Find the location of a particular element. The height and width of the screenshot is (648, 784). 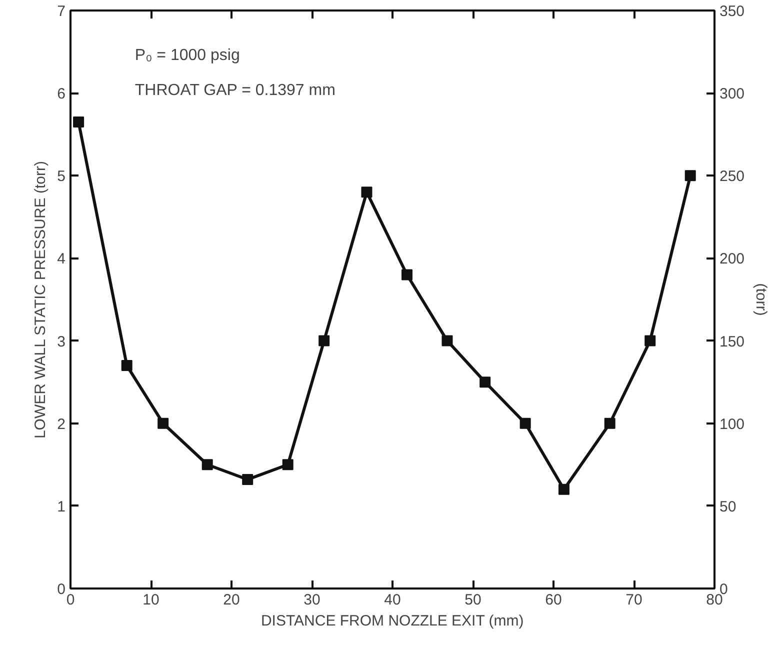

x-tick-label: 50 is located at coordinates (473, 600).